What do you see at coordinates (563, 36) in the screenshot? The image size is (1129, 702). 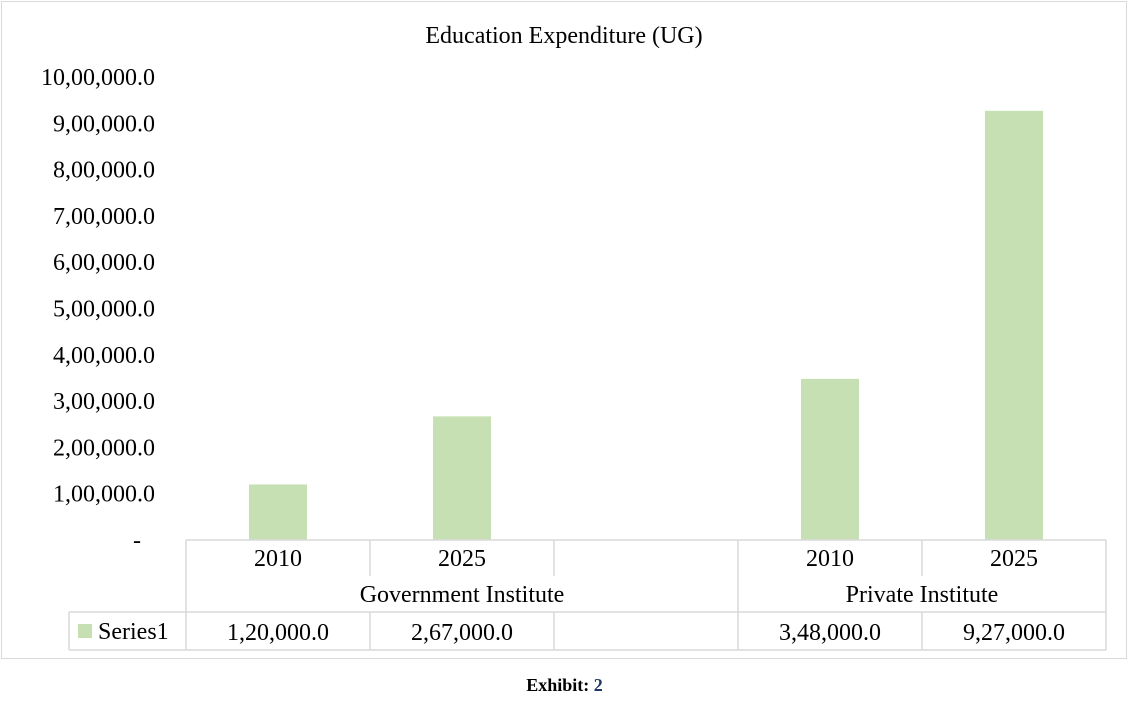 I see `chart-title: Education Expenditure (UG)` at bounding box center [563, 36].